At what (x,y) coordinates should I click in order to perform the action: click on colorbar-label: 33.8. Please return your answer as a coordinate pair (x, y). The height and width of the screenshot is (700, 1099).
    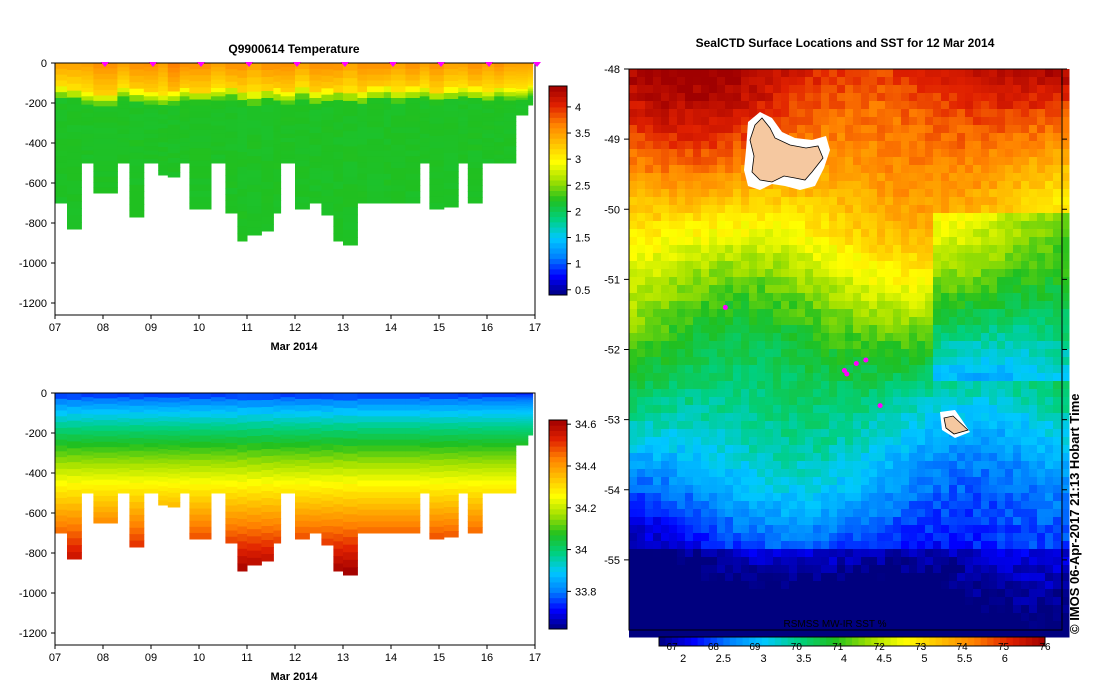
    Looking at the image, I should click on (585, 592).